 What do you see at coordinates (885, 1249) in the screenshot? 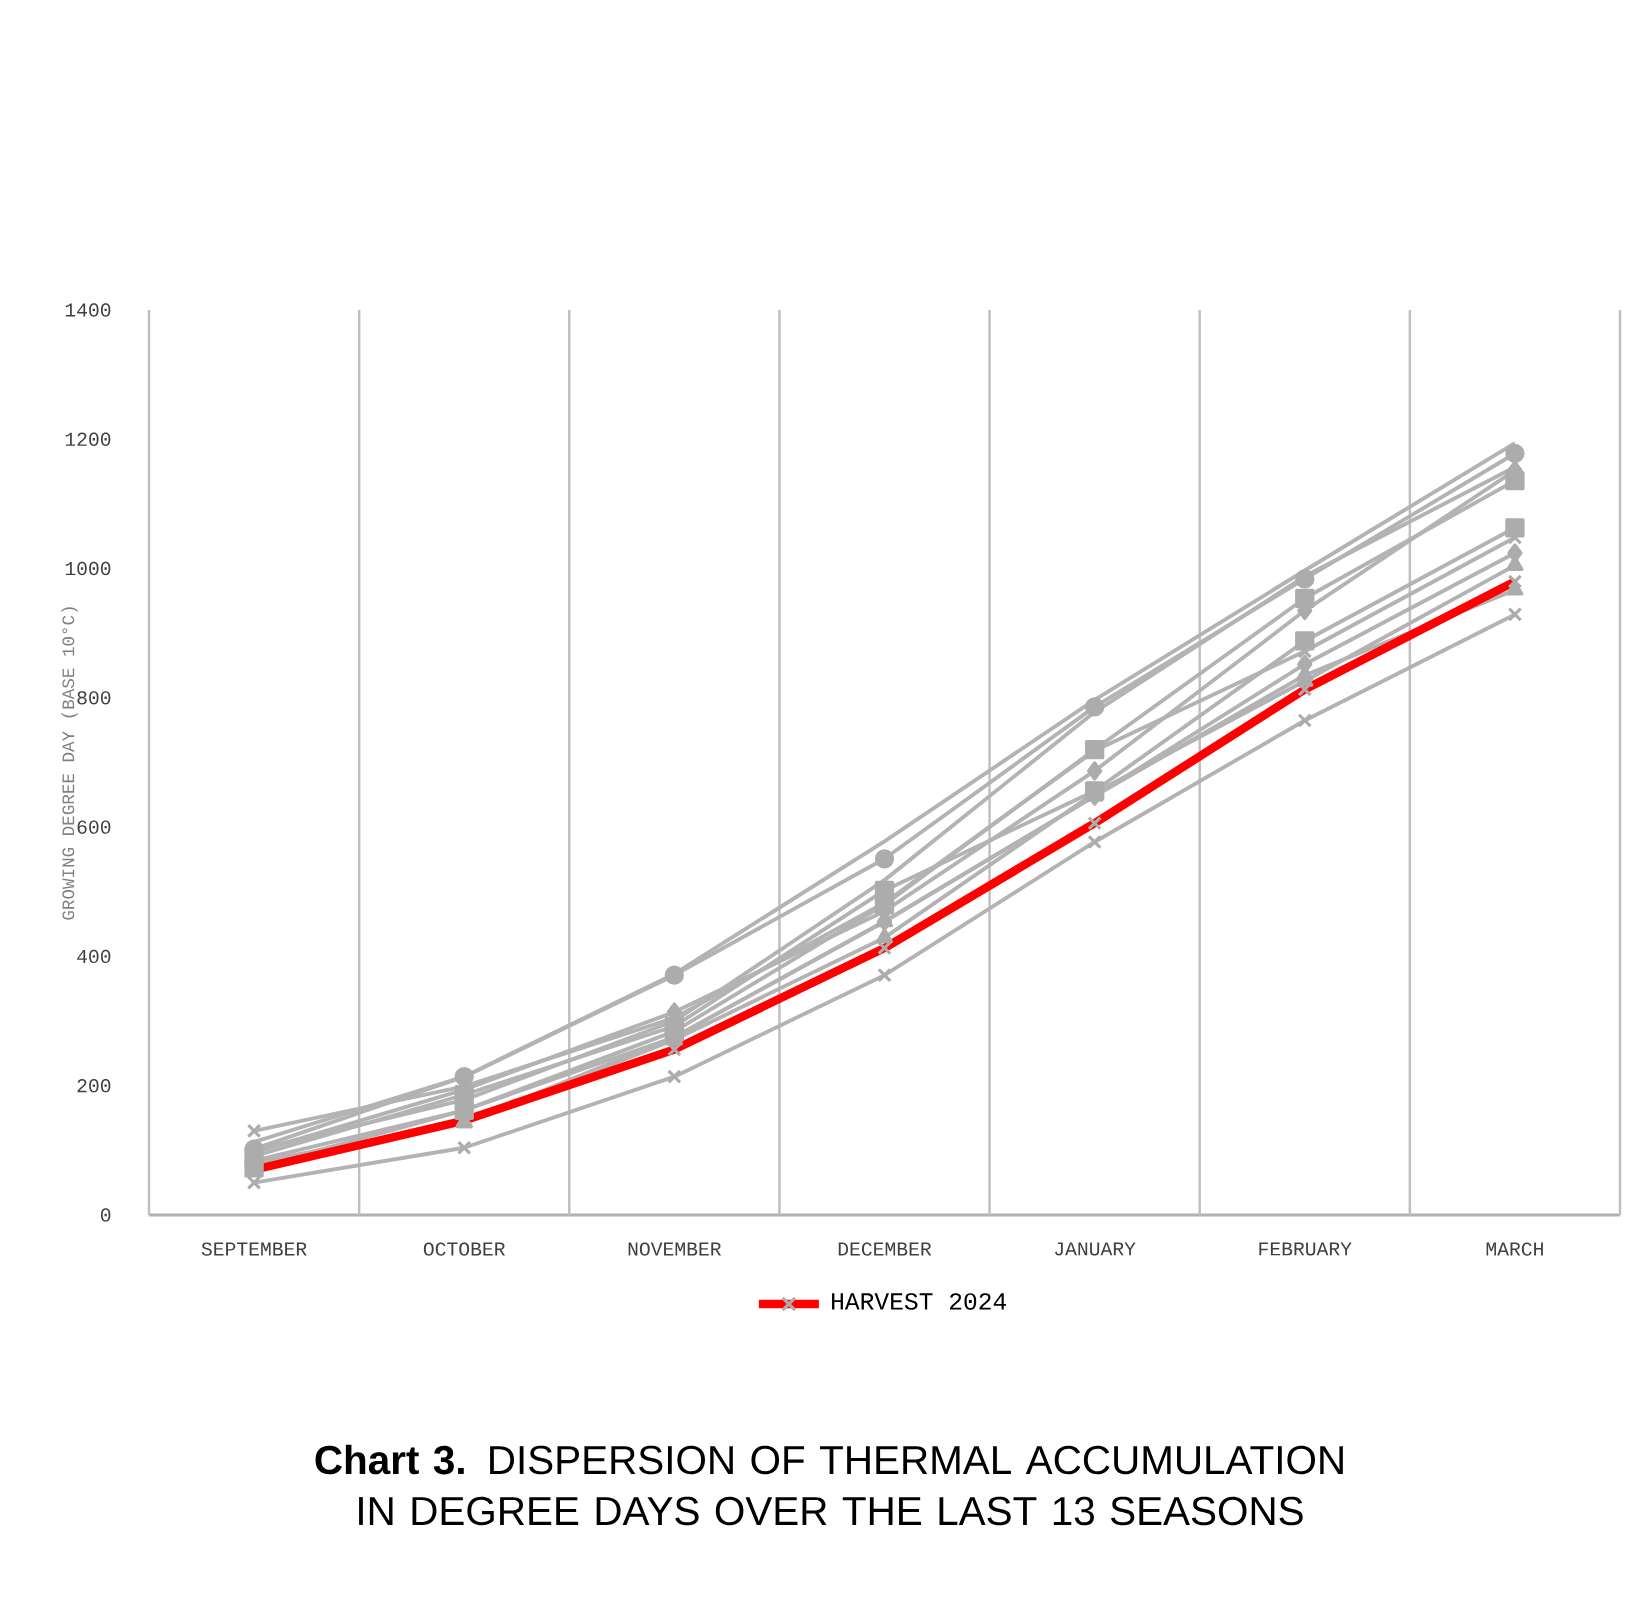
I see `x-tick-label: DECEMBER` at bounding box center [885, 1249].